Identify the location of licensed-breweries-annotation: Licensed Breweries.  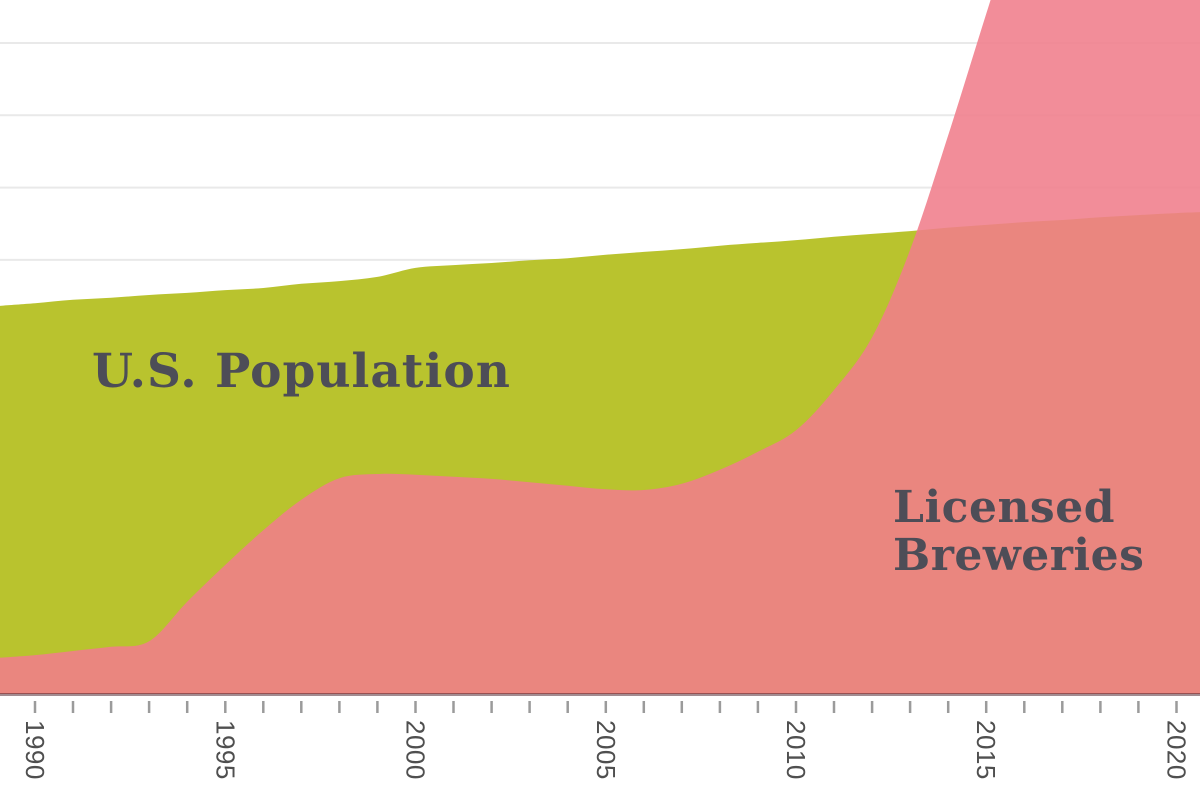
(1018, 532).